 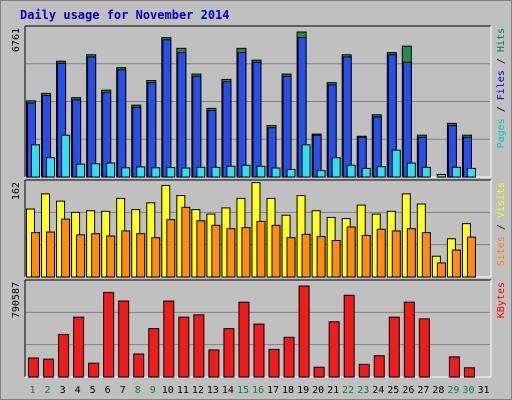 What do you see at coordinates (393, 390) in the screenshot?
I see `day-label-25: 25` at bounding box center [393, 390].